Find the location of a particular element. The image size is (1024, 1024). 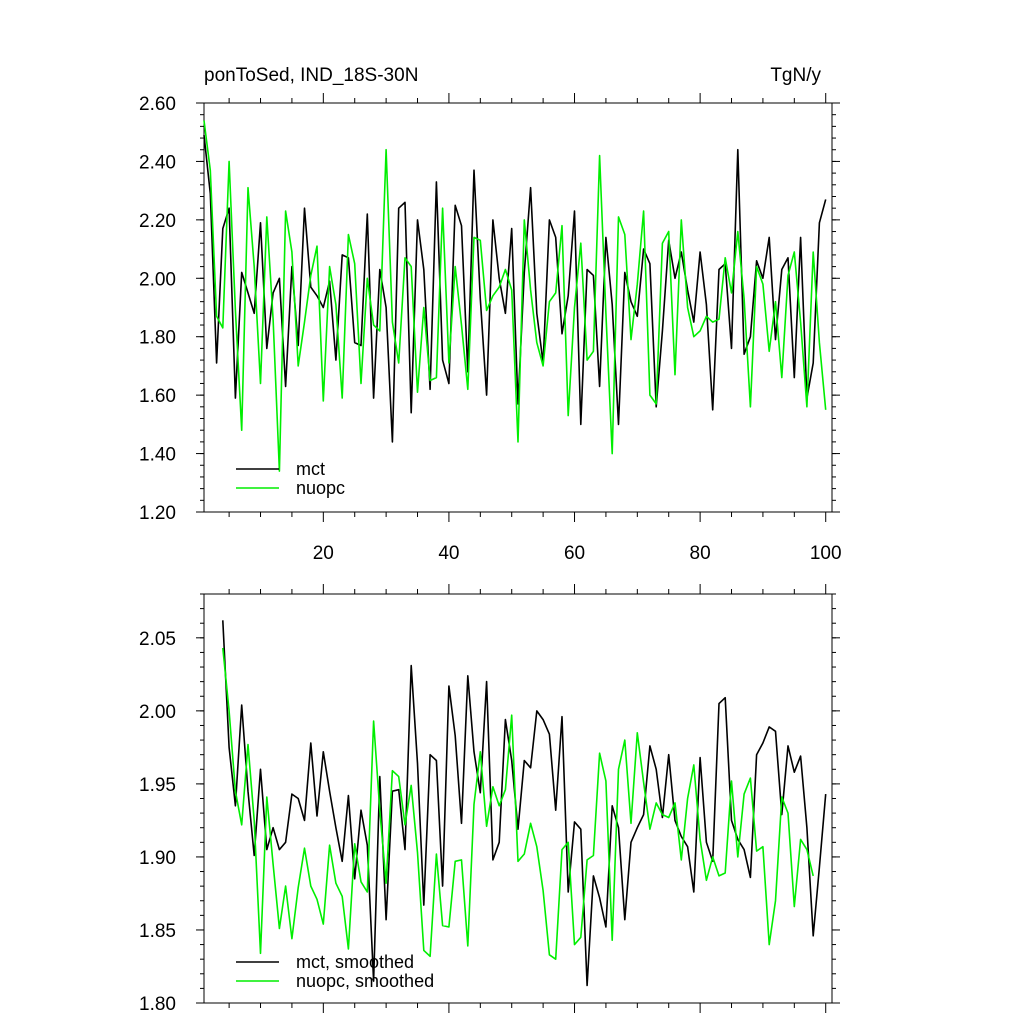

x-tick-label: 100 is located at coordinates (826, 553).